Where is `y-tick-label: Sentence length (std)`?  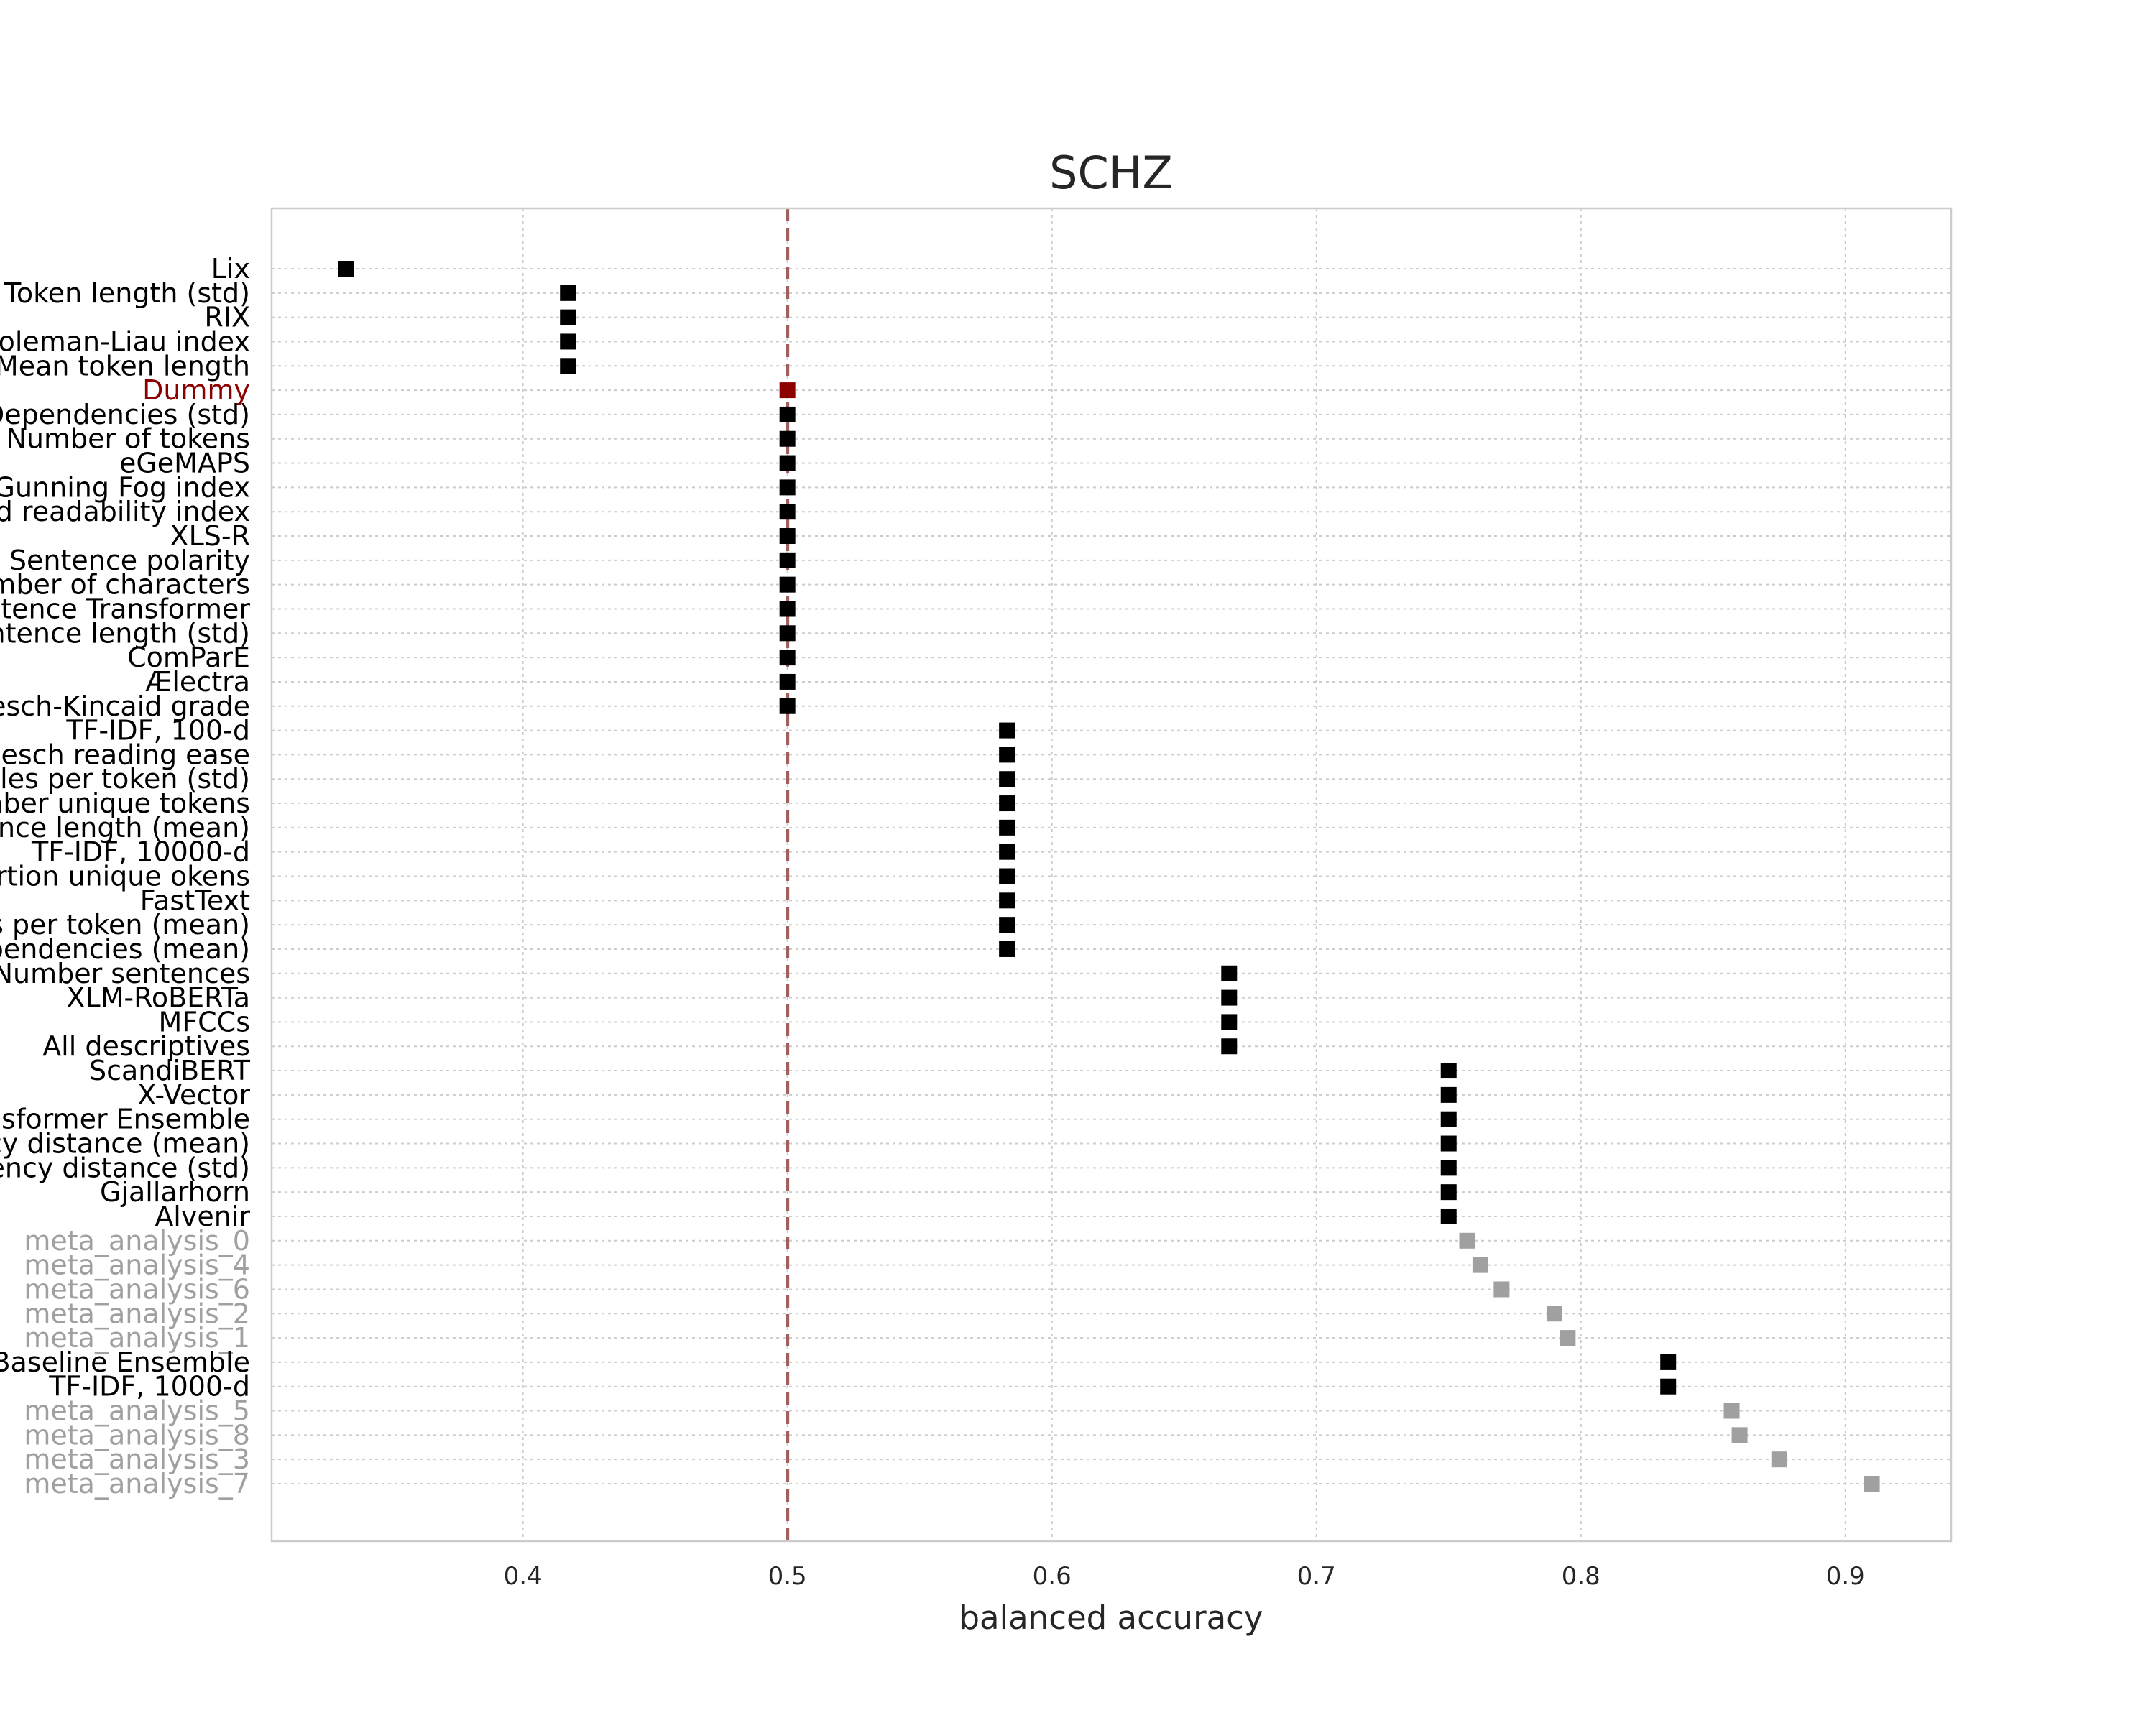 y-tick-label: Sentence length (std) is located at coordinates (125, 633).